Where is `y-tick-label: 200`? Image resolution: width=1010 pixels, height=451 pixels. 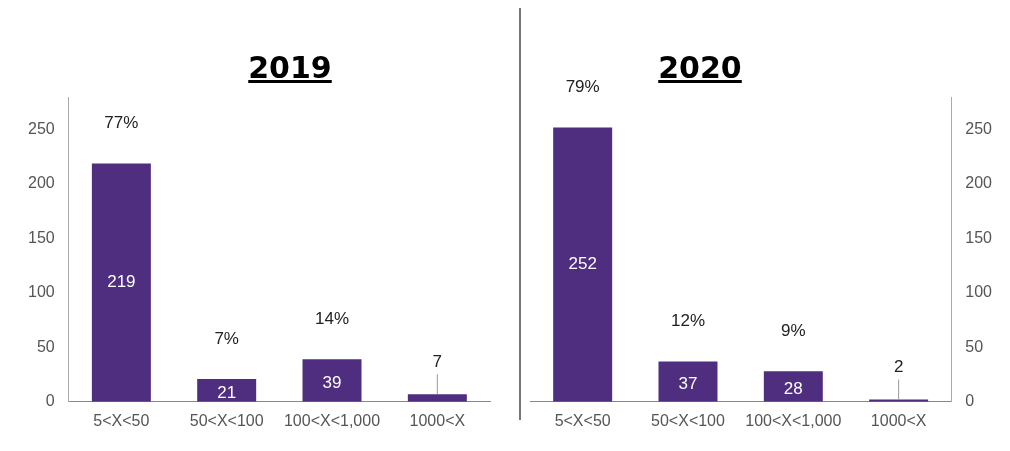 y-tick-label: 200 is located at coordinates (41, 183).